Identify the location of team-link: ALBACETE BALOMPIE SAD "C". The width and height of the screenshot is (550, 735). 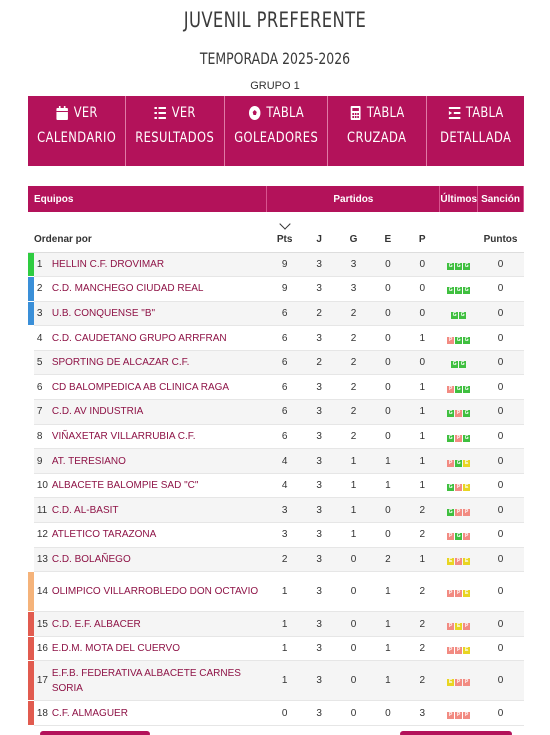
(158, 486).